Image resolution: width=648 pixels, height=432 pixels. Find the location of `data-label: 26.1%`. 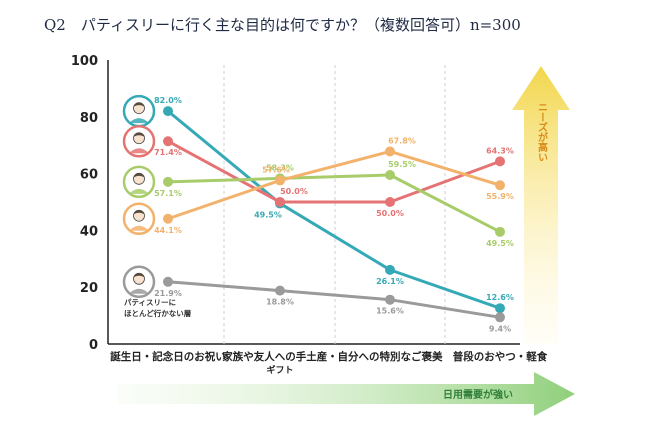

data-label: 26.1% is located at coordinates (390, 281).